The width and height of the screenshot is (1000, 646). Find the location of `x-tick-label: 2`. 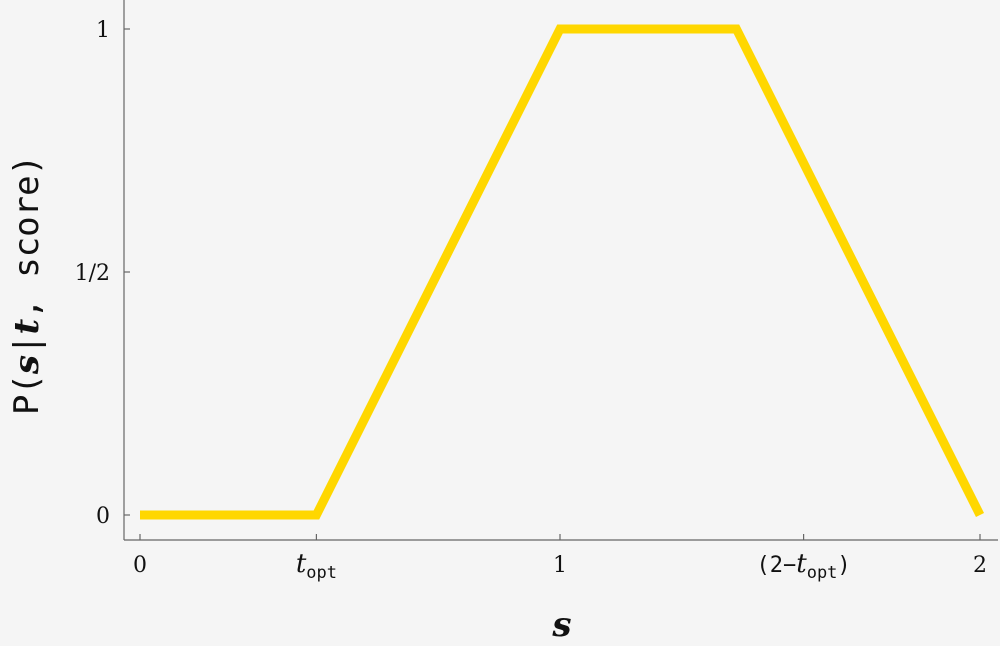

x-tick-label: 2 is located at coordinates (980, 565).